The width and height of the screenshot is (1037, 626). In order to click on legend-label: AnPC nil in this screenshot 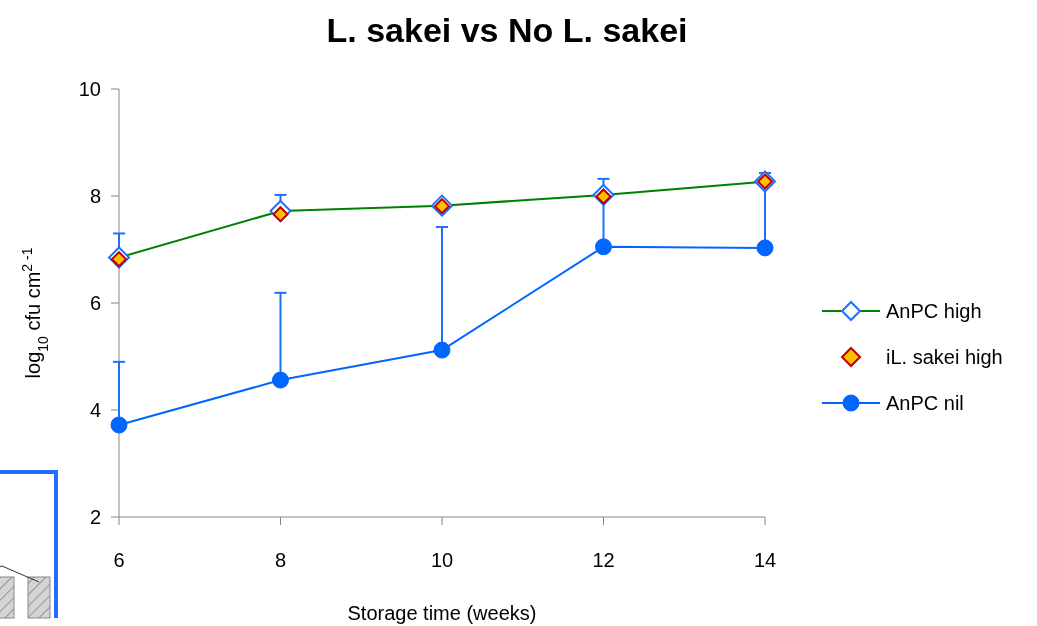, I will do `click(925, 403)`.